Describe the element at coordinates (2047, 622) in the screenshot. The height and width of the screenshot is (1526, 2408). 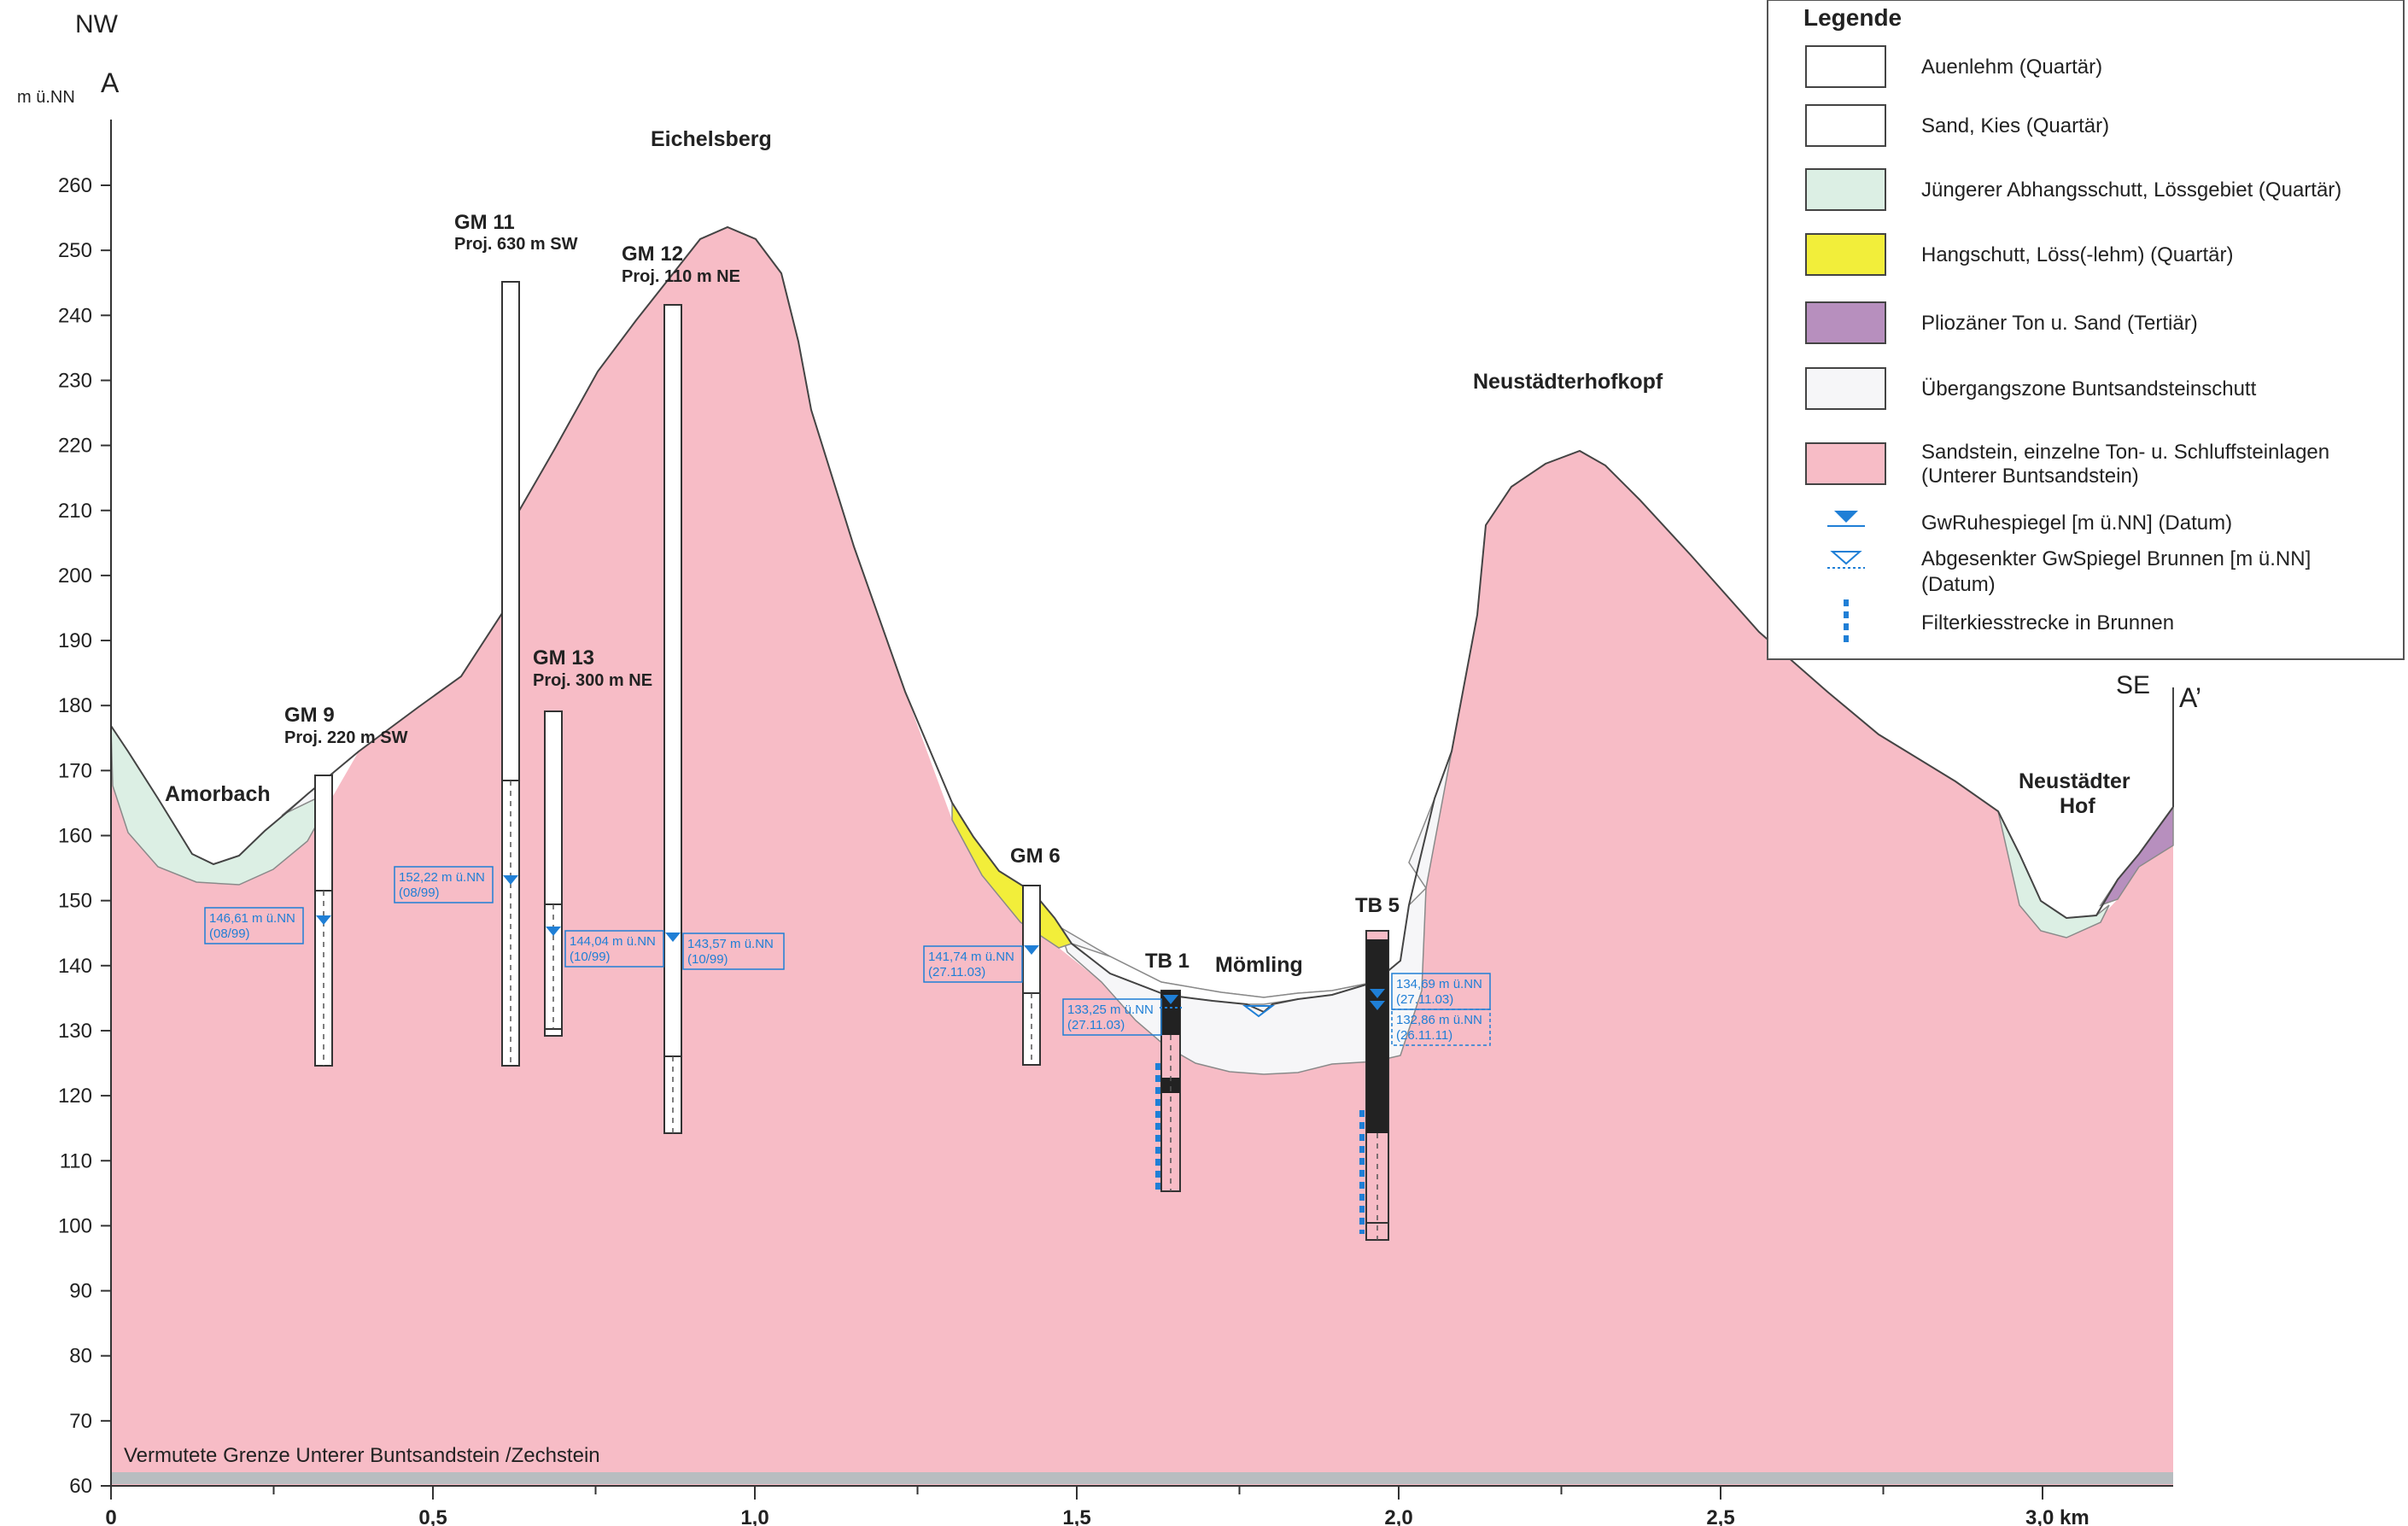
I see `legend-symbol-label: Filterkiesstrecke in Brunnen` at that location.